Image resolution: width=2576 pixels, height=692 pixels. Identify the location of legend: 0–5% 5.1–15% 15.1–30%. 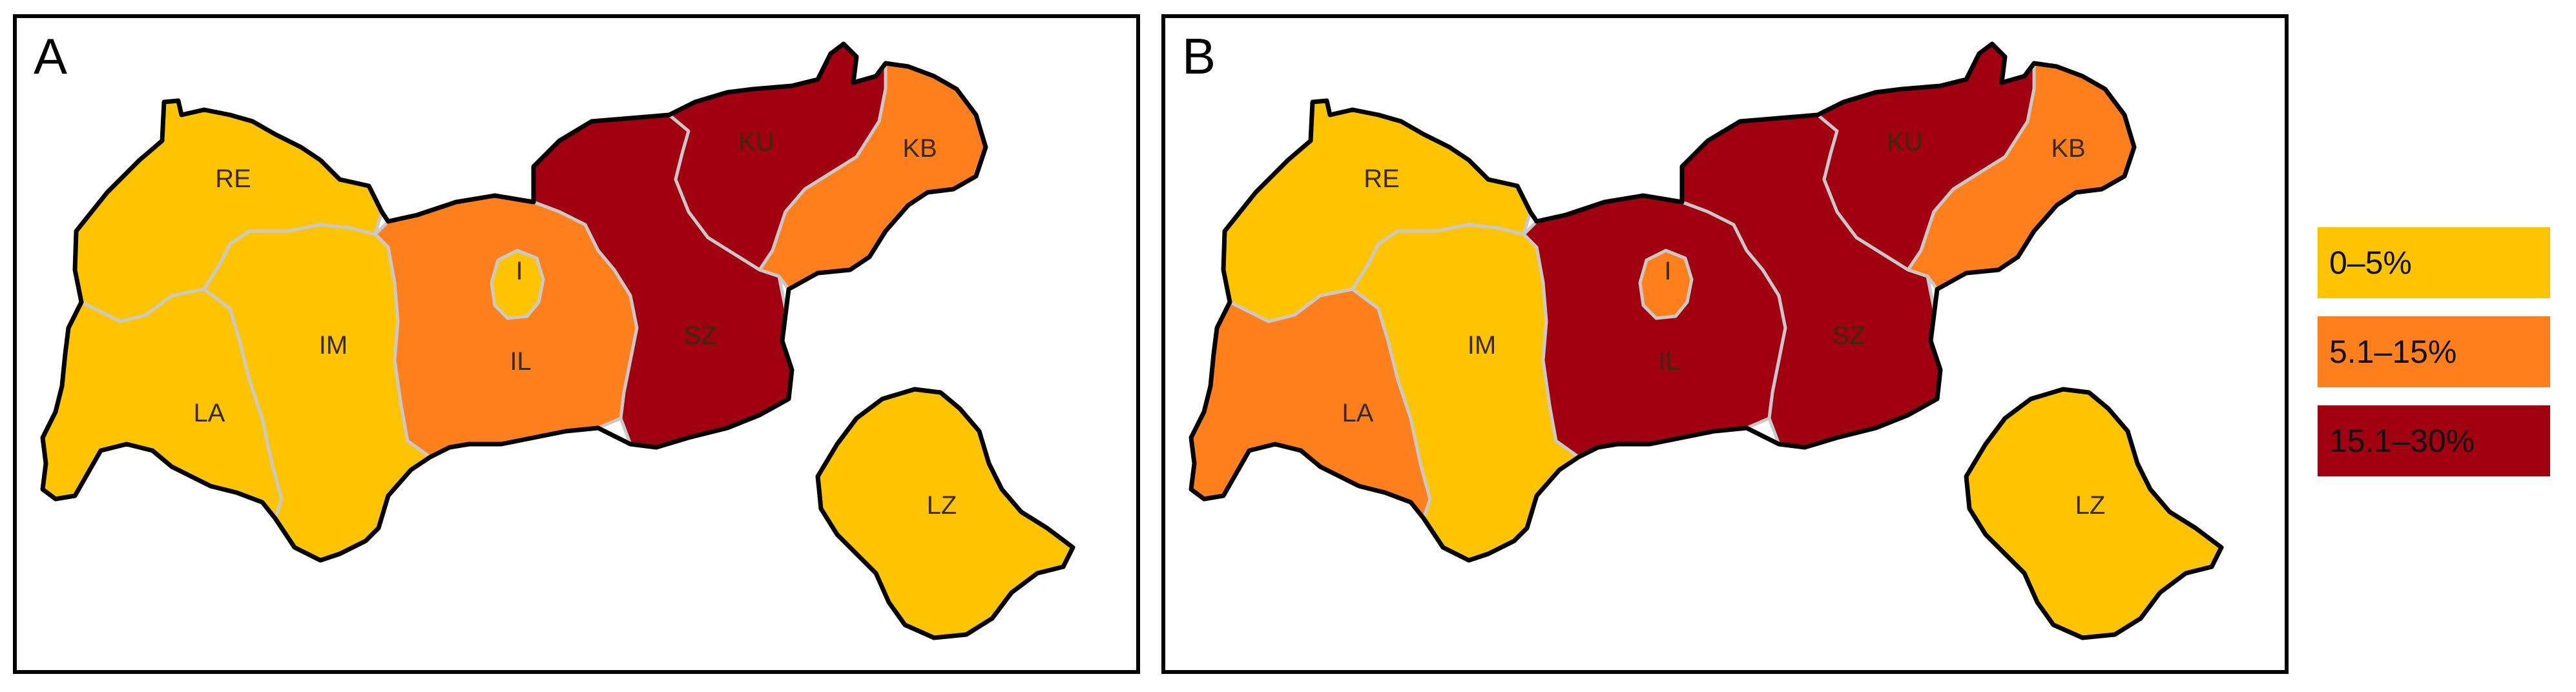
(2434, 360).